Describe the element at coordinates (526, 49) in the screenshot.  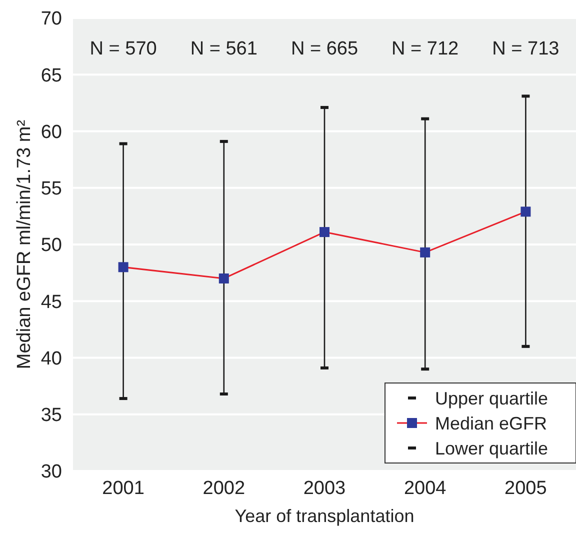
I see `annotation: N = 713` at that location.